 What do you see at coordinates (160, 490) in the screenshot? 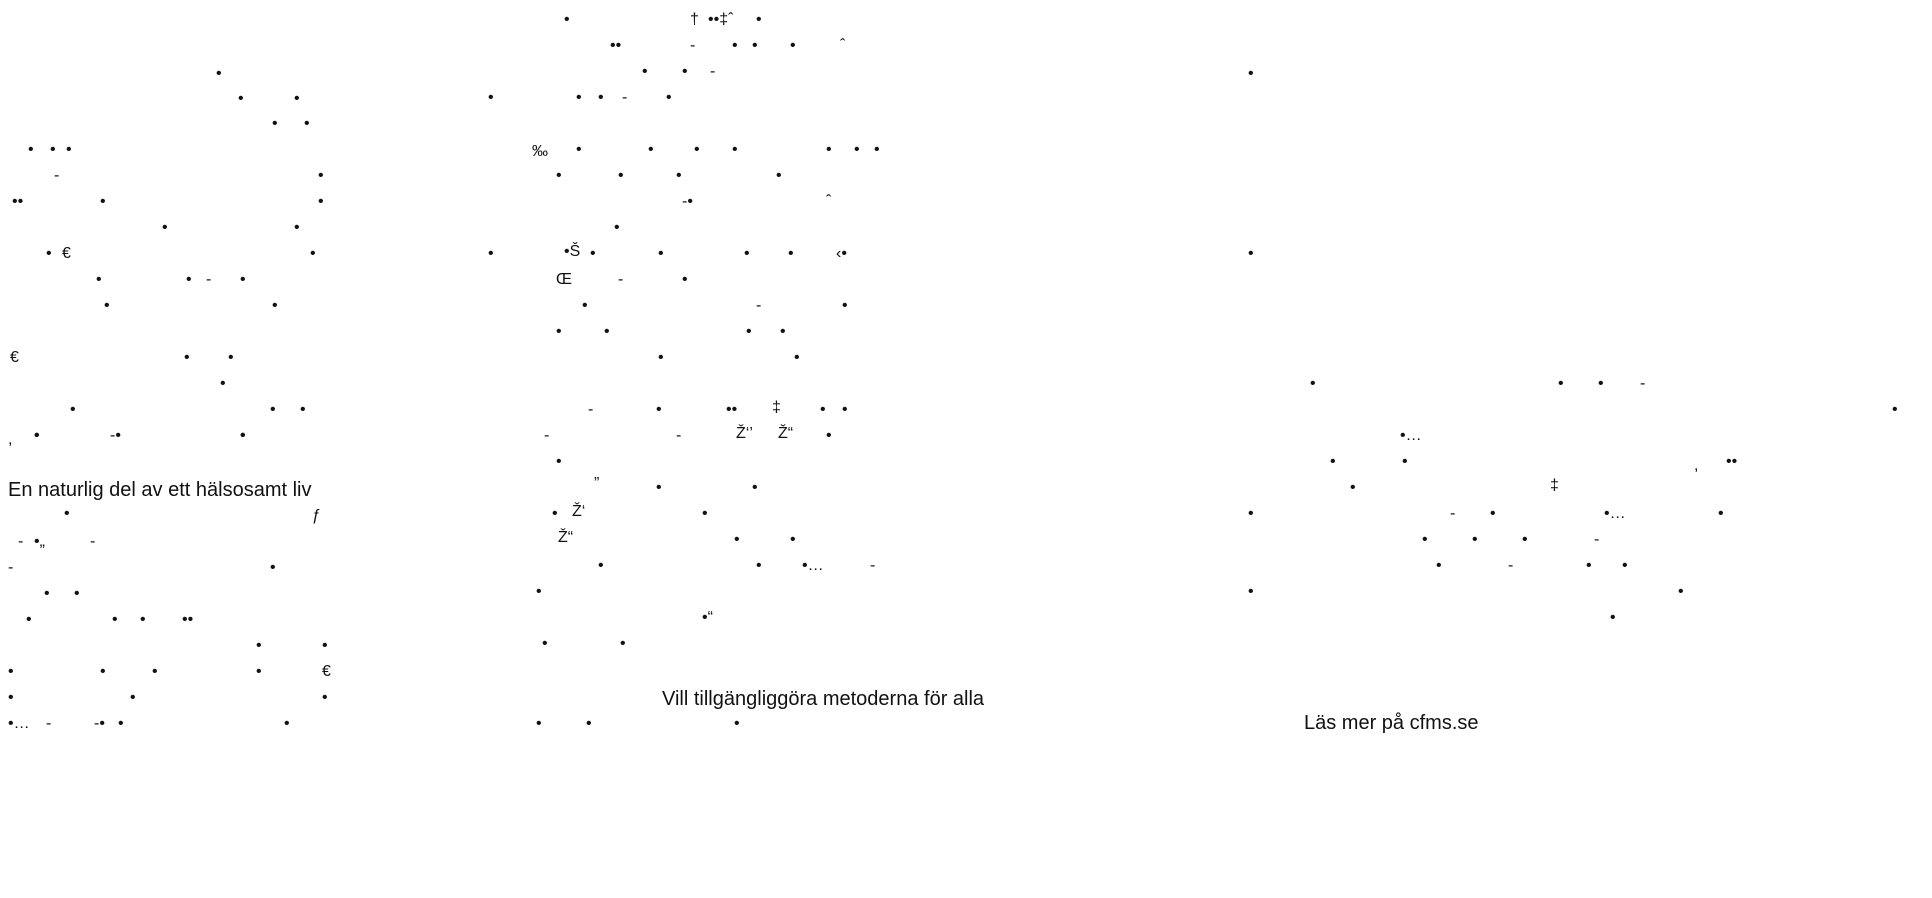
I see `column-heading: En naturlig del av ett hälsosamt liv` at bounding box center [160, 490].